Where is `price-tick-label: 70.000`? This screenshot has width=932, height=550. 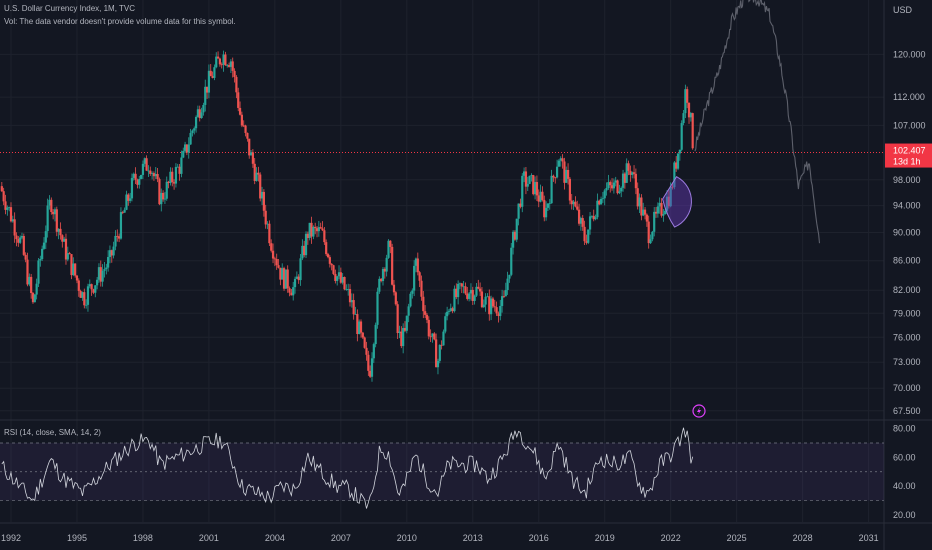
price-tick-label: 70.000 is located at coordinates (907, 388).